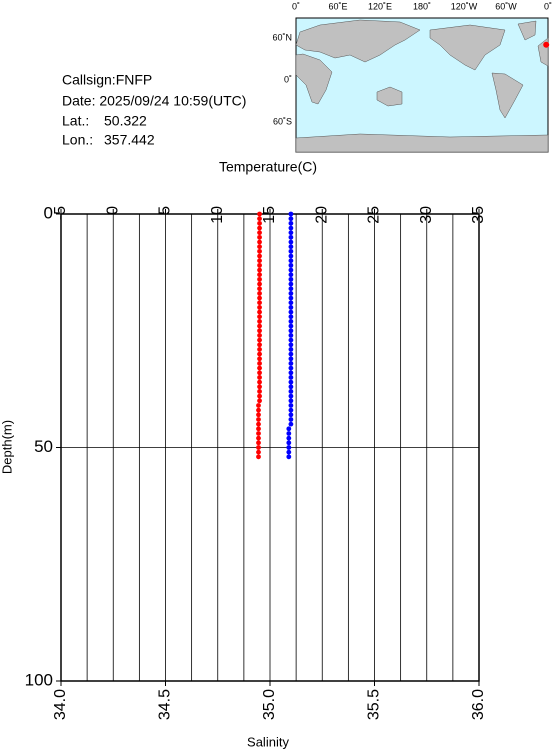 The width and height of the screenshot is (553, 751). Describe the element at coordinates (422, 6) in the screenshot. I see `map-lon-label: 180˚` at that location.